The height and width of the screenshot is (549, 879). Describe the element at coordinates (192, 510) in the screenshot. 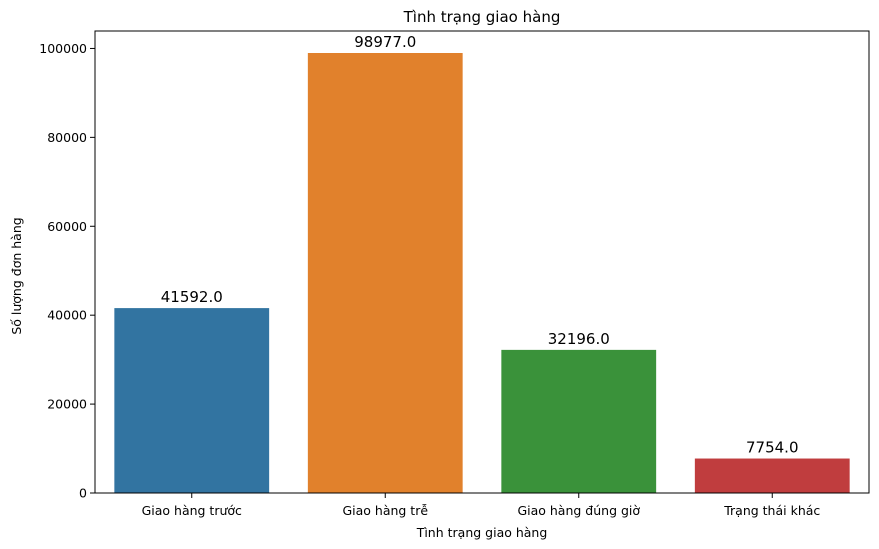

I see `x-tick-label: Giao hàng trước` at that location.